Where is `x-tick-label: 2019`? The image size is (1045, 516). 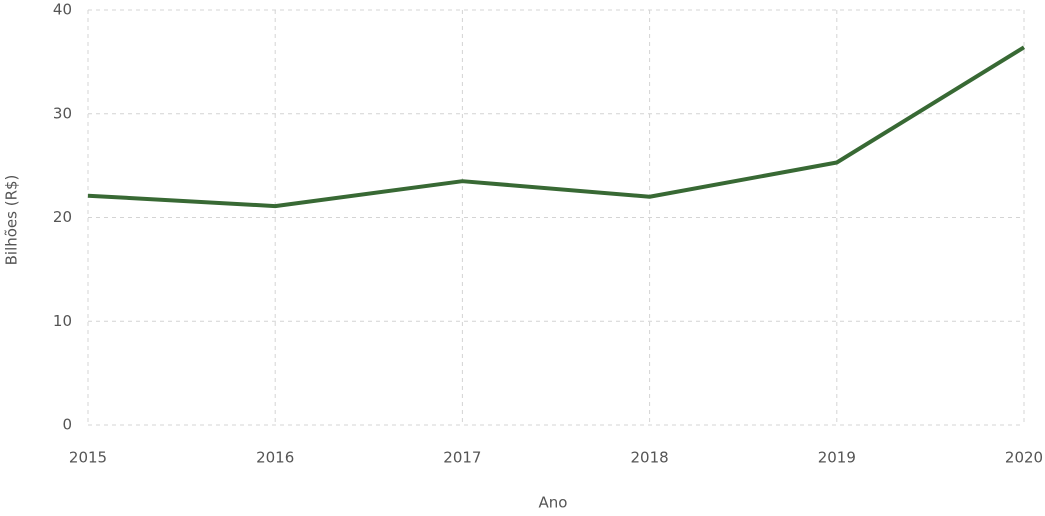 x-tick-label: 2019 is located at coordinates (837, 458).